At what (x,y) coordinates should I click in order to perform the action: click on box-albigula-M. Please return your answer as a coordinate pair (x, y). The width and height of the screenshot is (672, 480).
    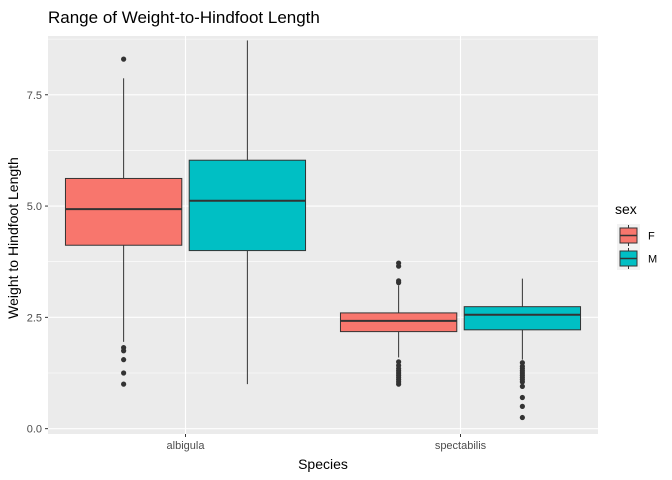
    Looking at the image, I should click on (247, 212).